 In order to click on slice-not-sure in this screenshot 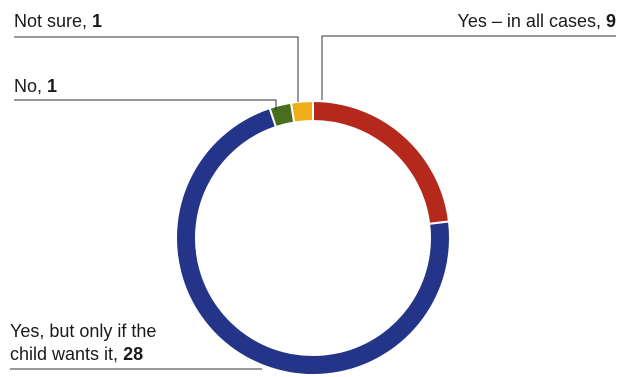, I will do `click(301, 111)`.